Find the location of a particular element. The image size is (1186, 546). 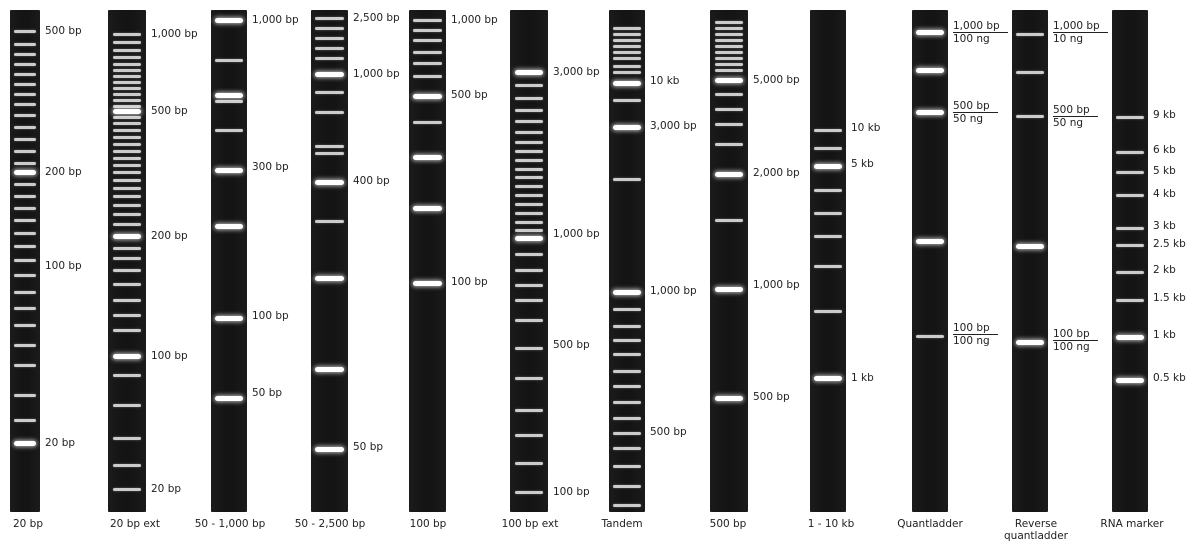

size-label: 500 bp is located at coordinates (771, 397).